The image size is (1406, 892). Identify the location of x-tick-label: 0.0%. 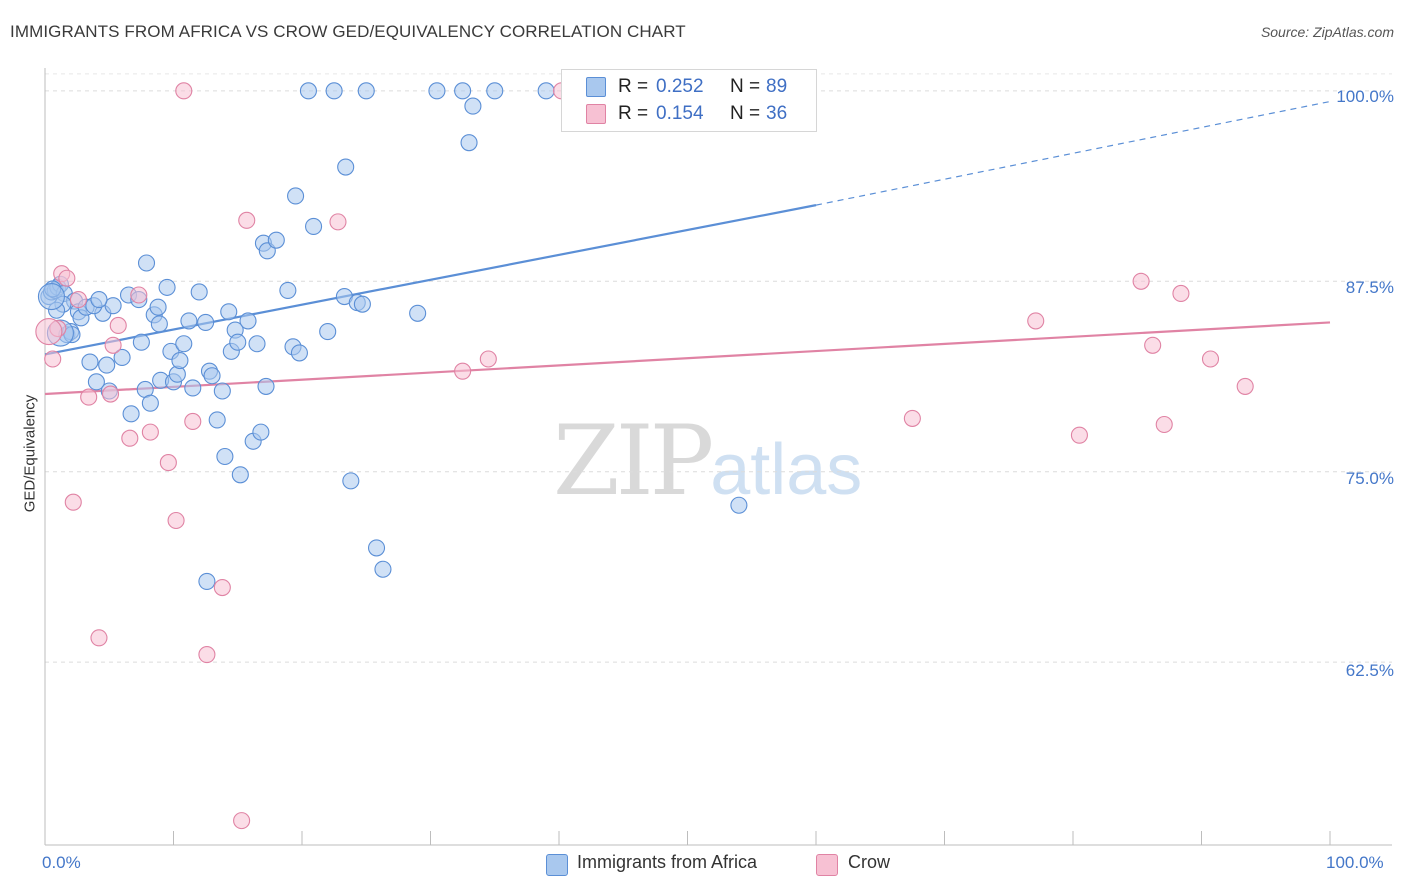
(61, 862).